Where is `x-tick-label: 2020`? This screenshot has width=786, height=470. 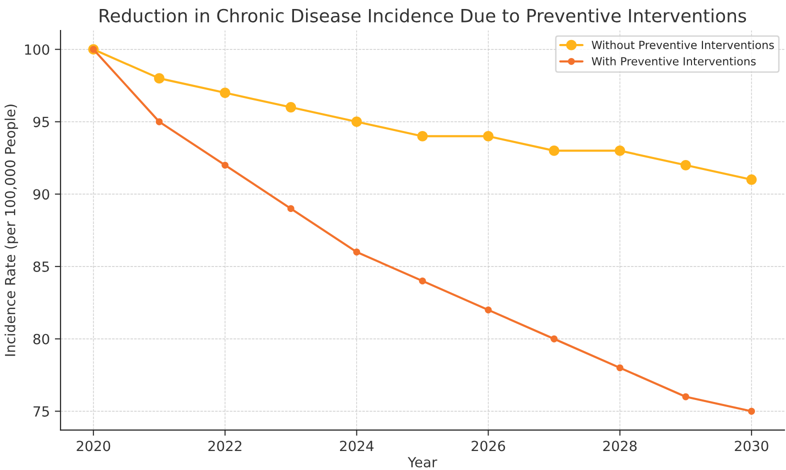 x-tick-label: 2020 is located at coordinates (93, 446).